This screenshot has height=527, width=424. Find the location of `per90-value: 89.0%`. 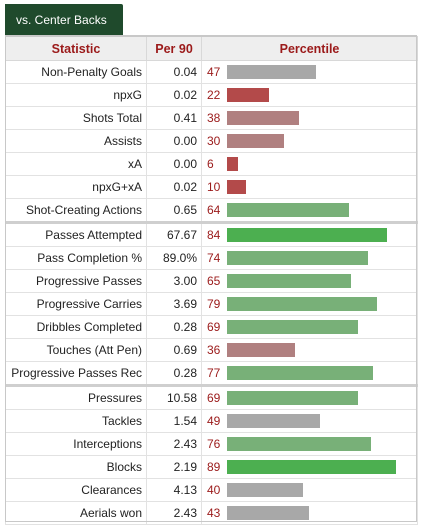

per90-value: 89.0% is located at coordinates (174, 258).